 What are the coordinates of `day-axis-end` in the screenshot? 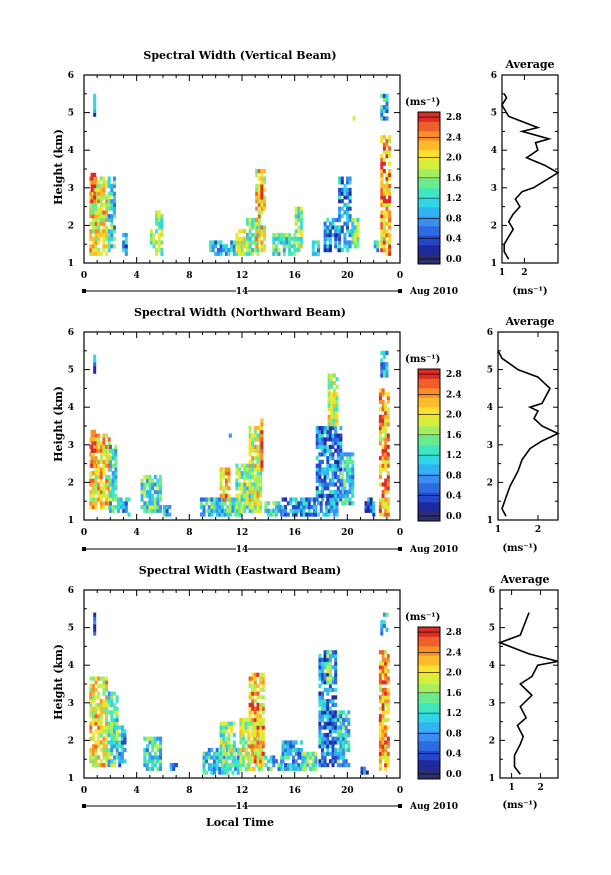 It's located at (84, 549).